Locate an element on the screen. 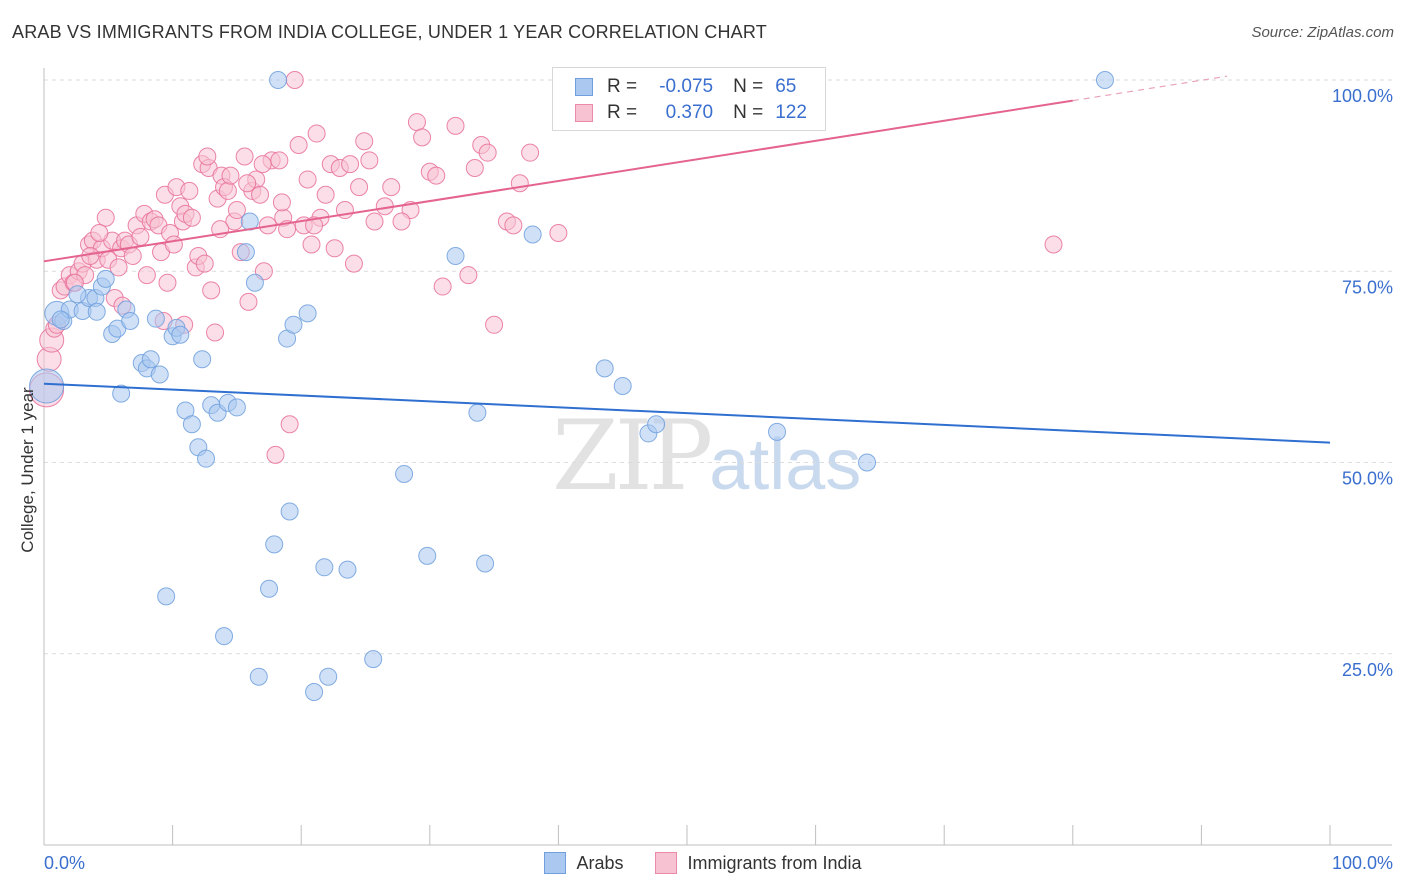 The height and width of the screenshot is (892, 1406). series-legend: Arabs Immigrants from India is located at coordinates (703, 863).